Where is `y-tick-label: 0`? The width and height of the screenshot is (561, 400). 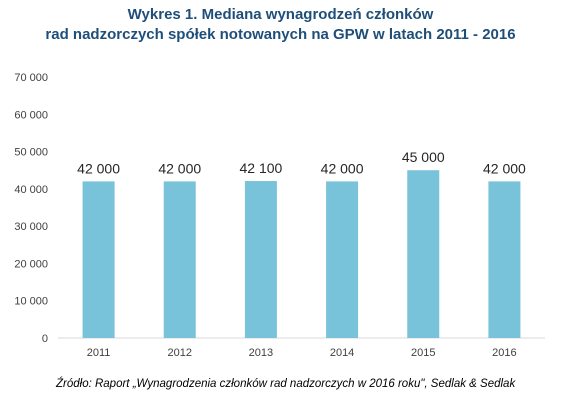 y-tick-label: 0 is located at coordinates (45, 339).